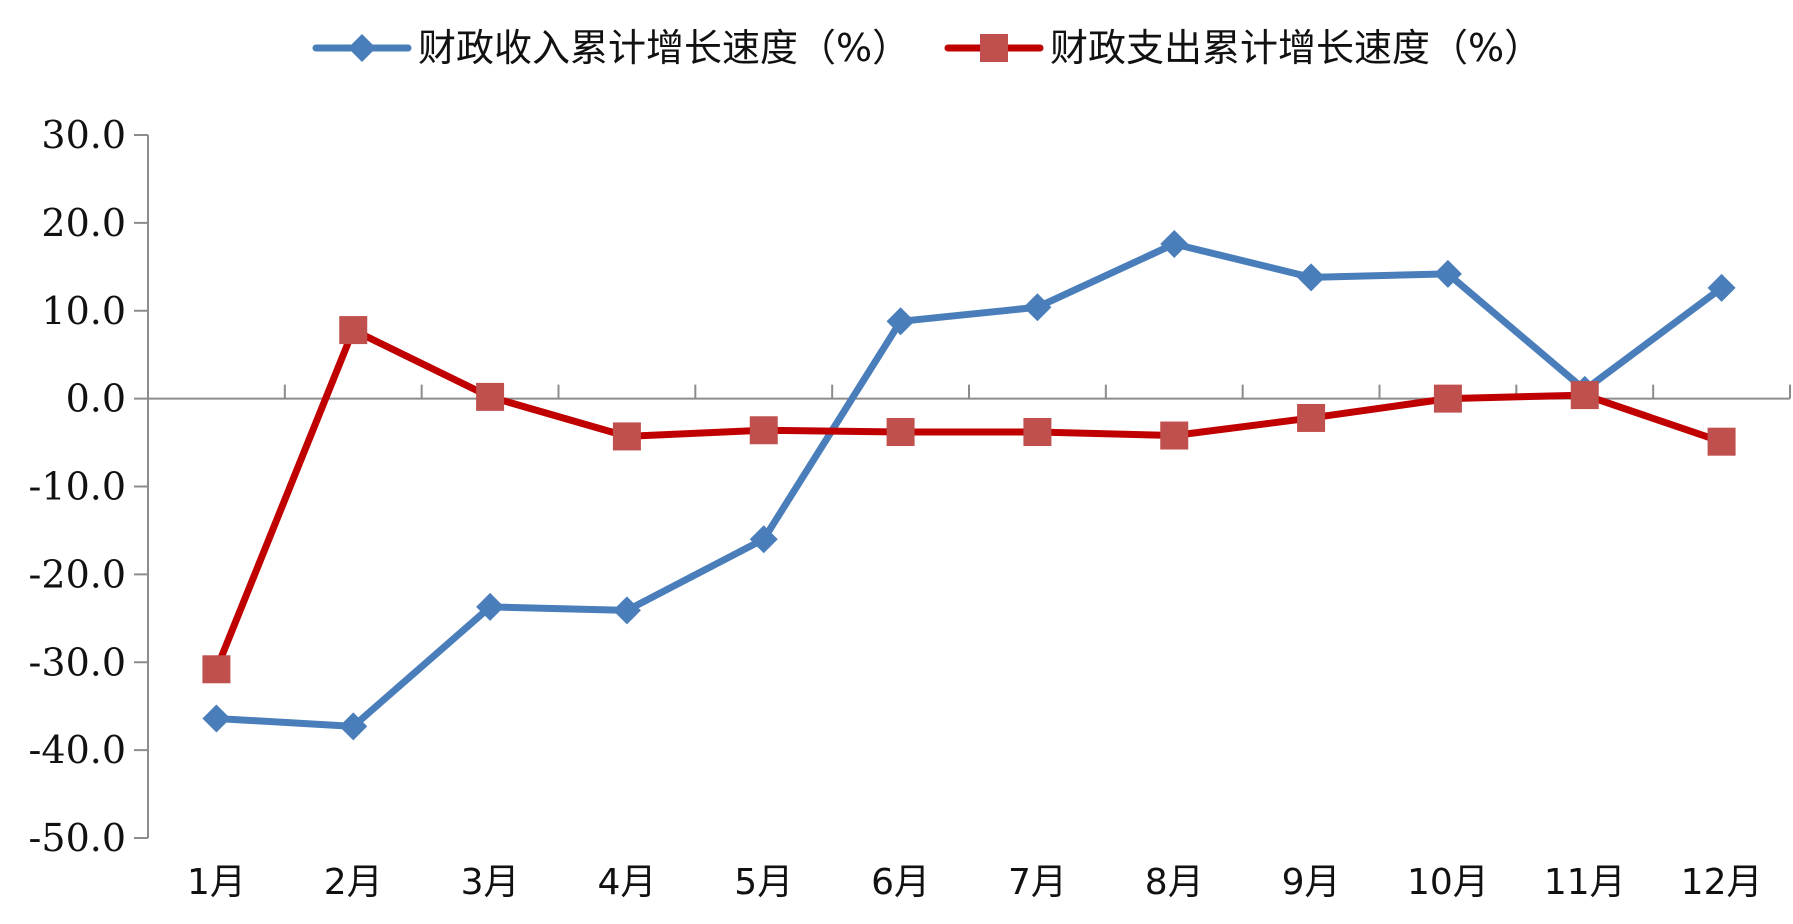 The width and height of the screenshot is (1793, 924). I want to click on y-tick-label: 20.0, so click(83, 223).